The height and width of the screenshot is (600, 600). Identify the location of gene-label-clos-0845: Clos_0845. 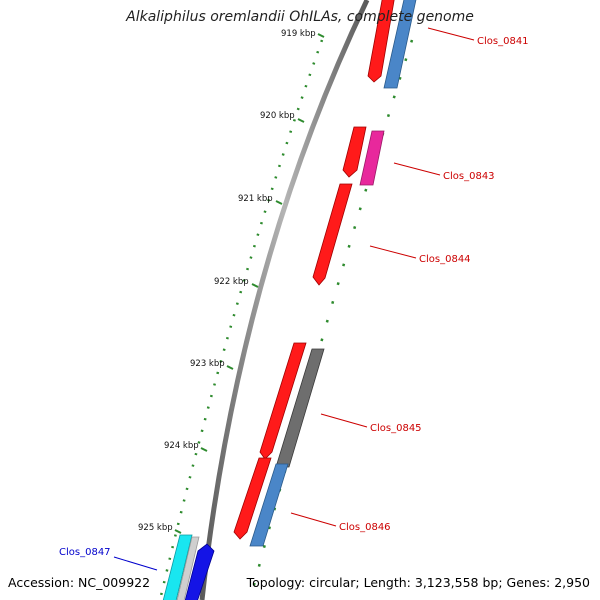
(396, 428).